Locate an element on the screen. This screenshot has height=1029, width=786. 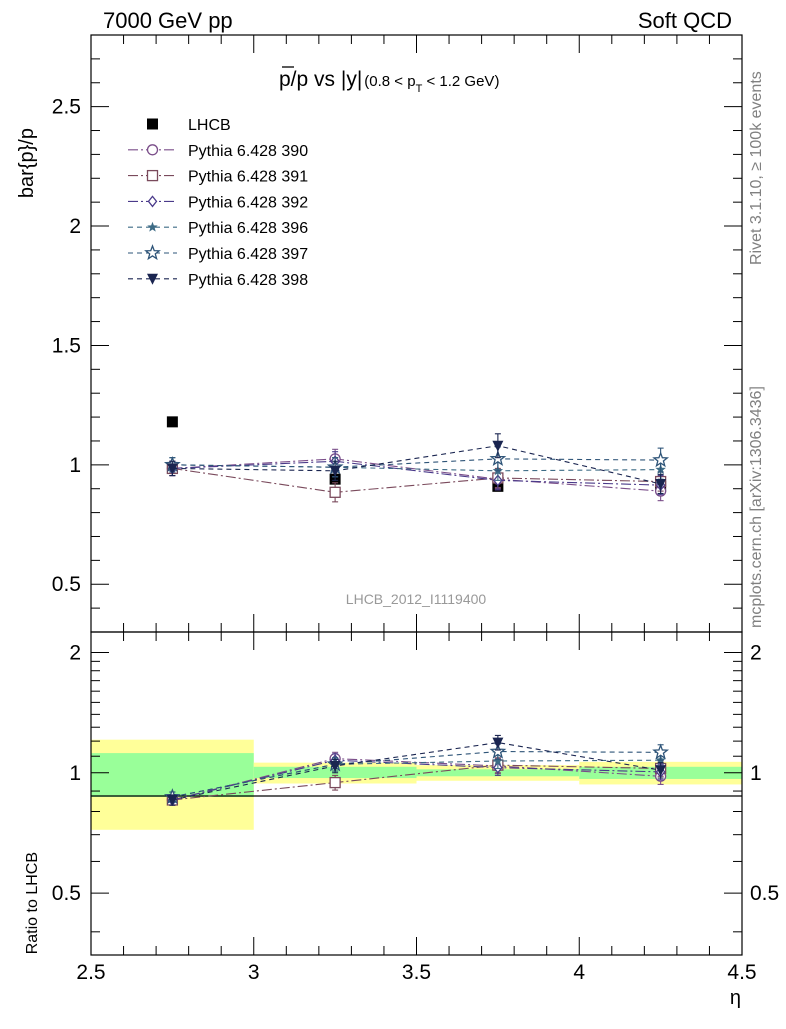
legend-pythia-6-428-396: Pythia 6.428 396 is located at coordinates (218, 228).